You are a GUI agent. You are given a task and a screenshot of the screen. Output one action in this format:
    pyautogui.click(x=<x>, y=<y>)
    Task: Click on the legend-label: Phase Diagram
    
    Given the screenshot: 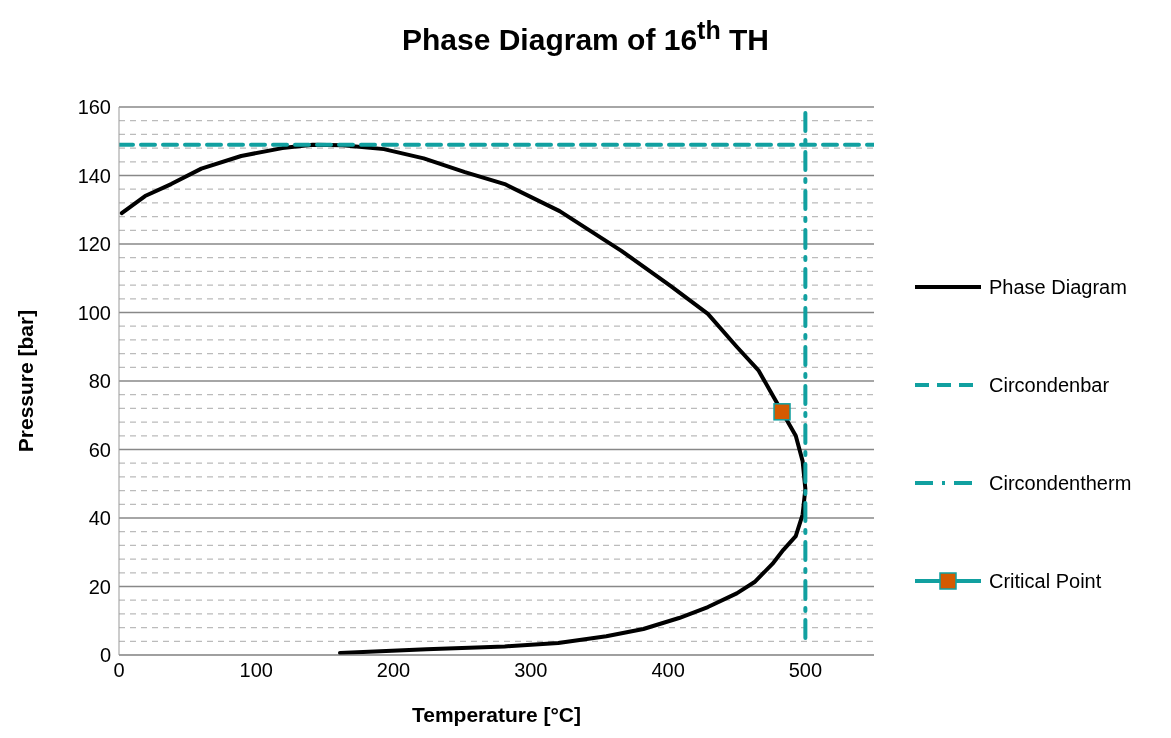 What is the action you would take?
    pyautogui.click(x=1058, y=287)
    